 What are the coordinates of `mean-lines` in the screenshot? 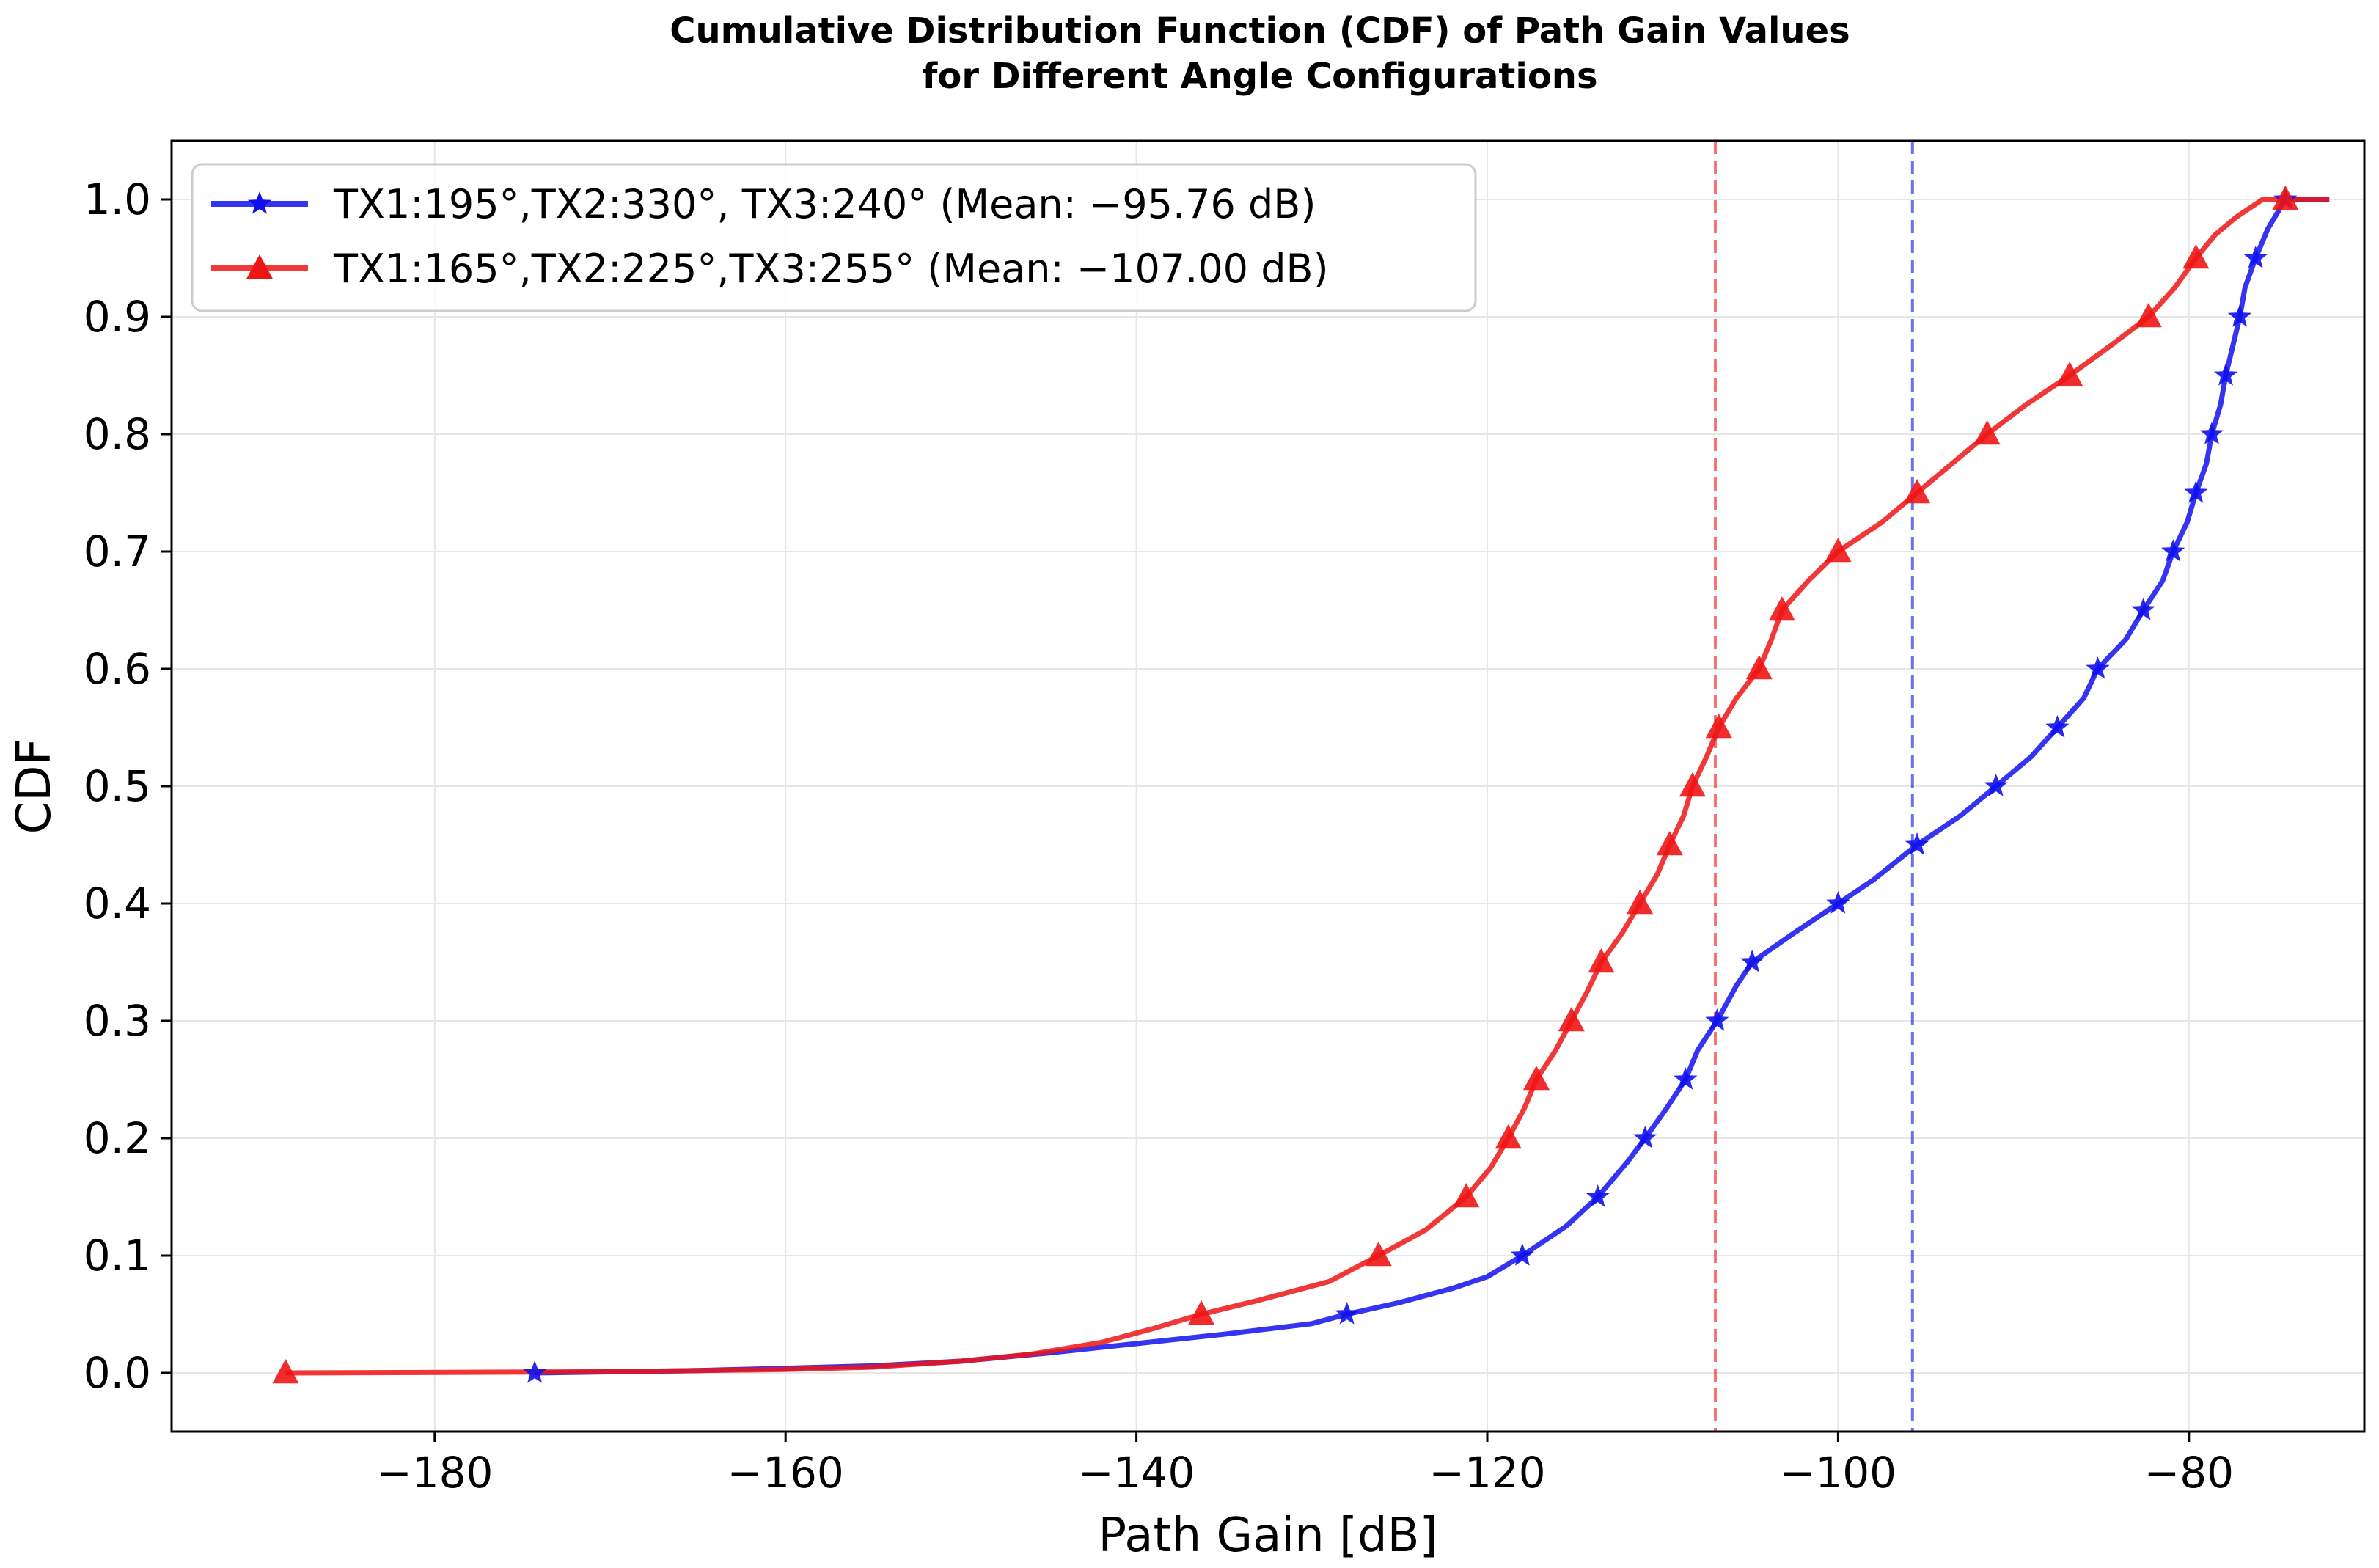 It's located at (1813, 786).